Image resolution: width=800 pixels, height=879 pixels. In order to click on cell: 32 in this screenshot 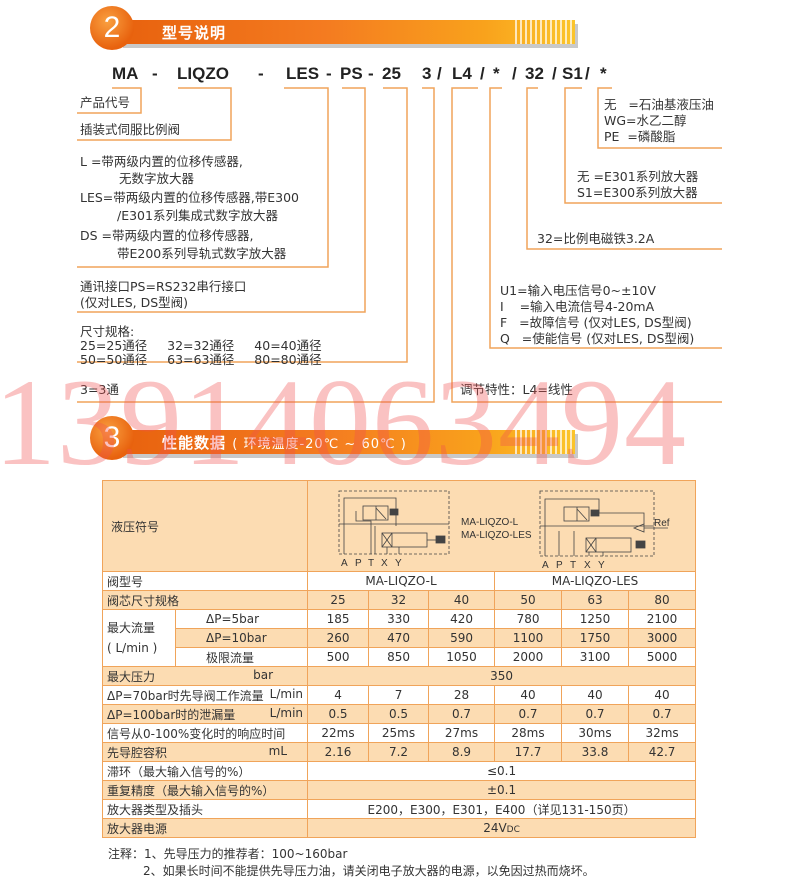, I will do `click(399, 600)`.